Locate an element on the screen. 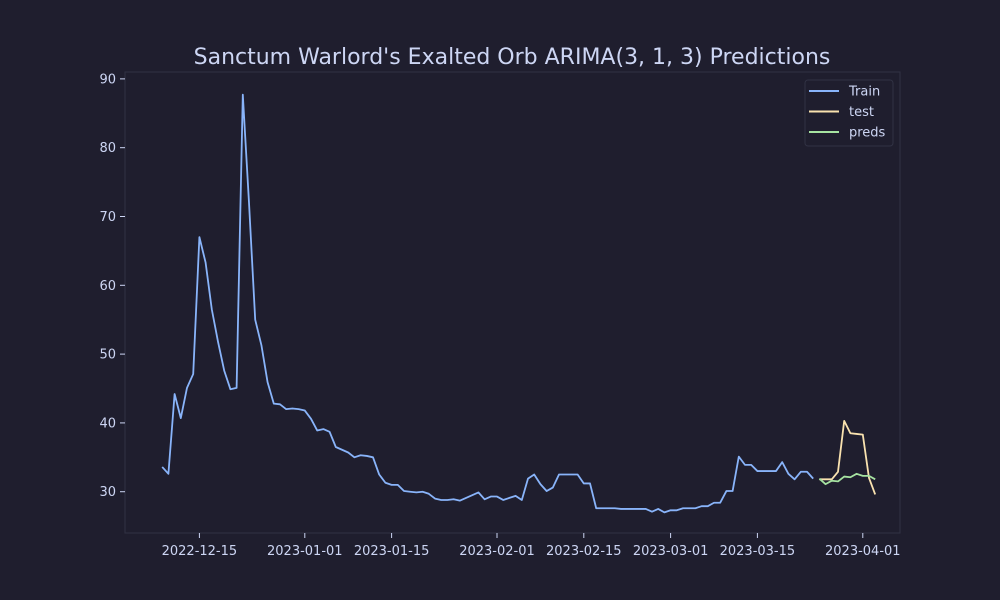 Image resolution: width=1000 pixels, height=600 pixels. legend-label: preds is located at coordinates (867, 133).